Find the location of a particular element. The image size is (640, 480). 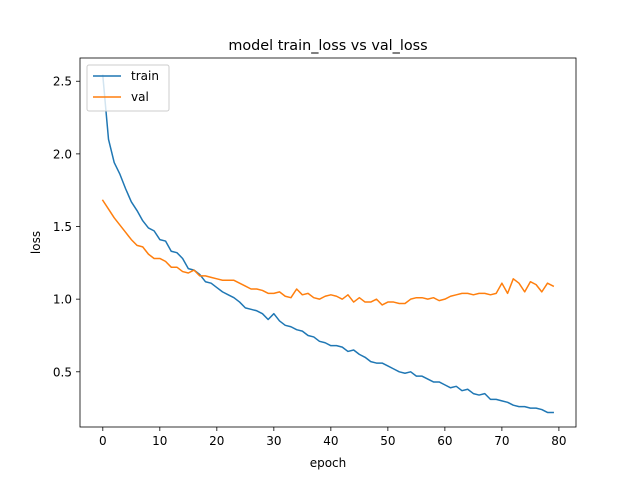

y-tick-label: 2.0 is located at coordinates (62, 154).